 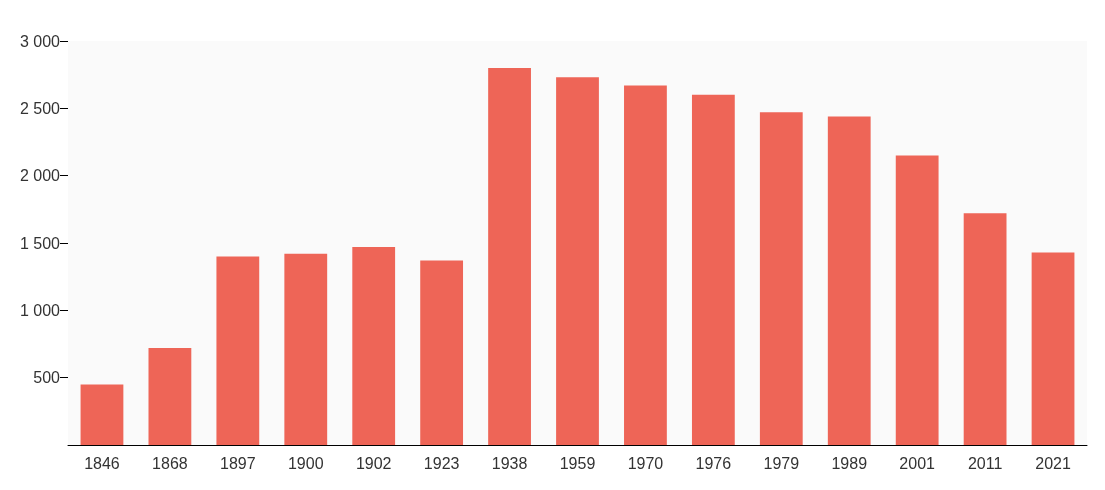 I want to click on y-tick-label: 500, so click(x=47, y=378).